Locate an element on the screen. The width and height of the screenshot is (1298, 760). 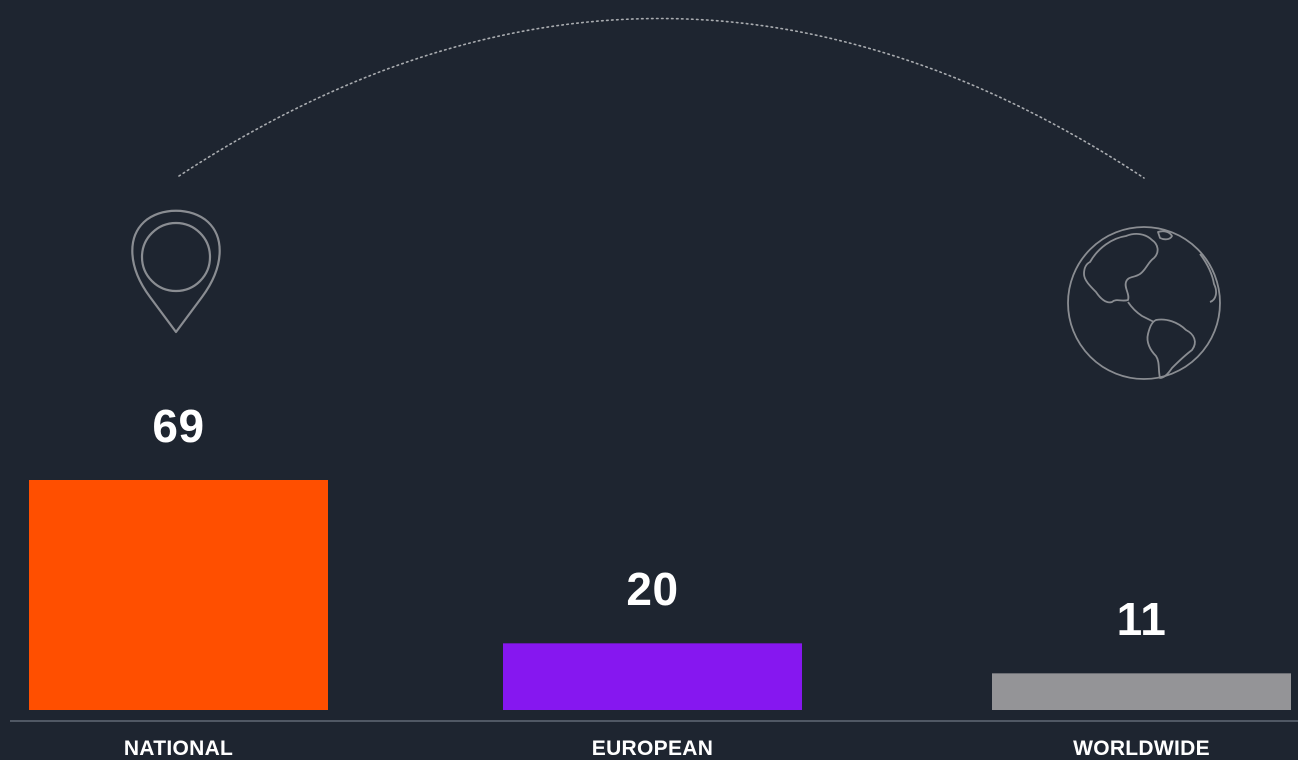
bar-value-national: 69 is located at coordinates (178, 426).